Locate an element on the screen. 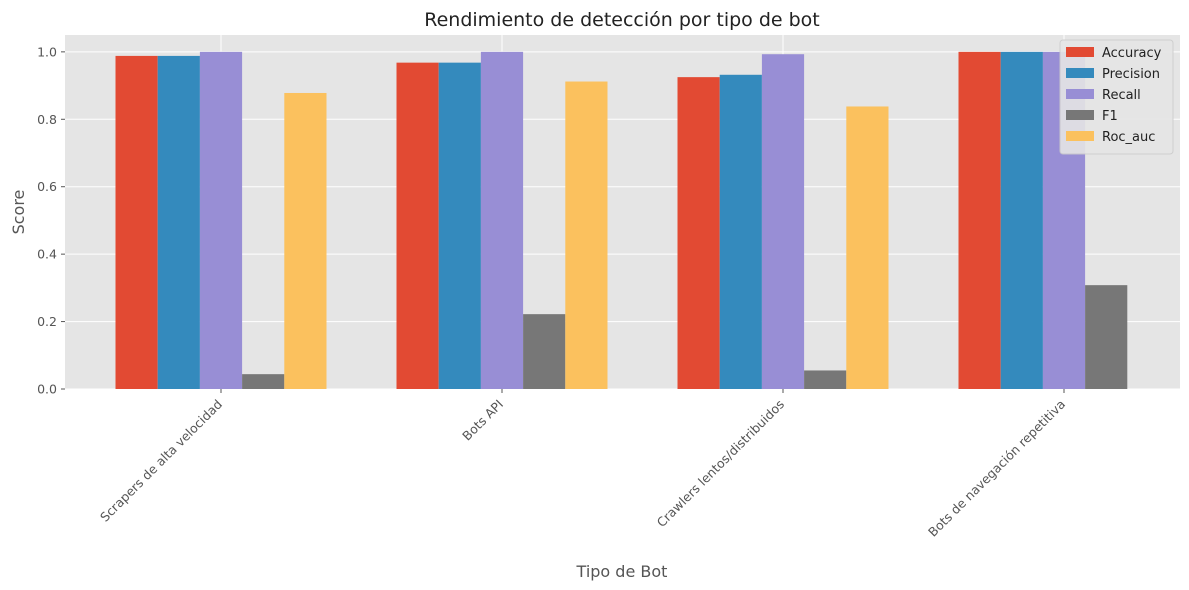  y-tick-label: 0.4 is located at coordinates (47, 254).